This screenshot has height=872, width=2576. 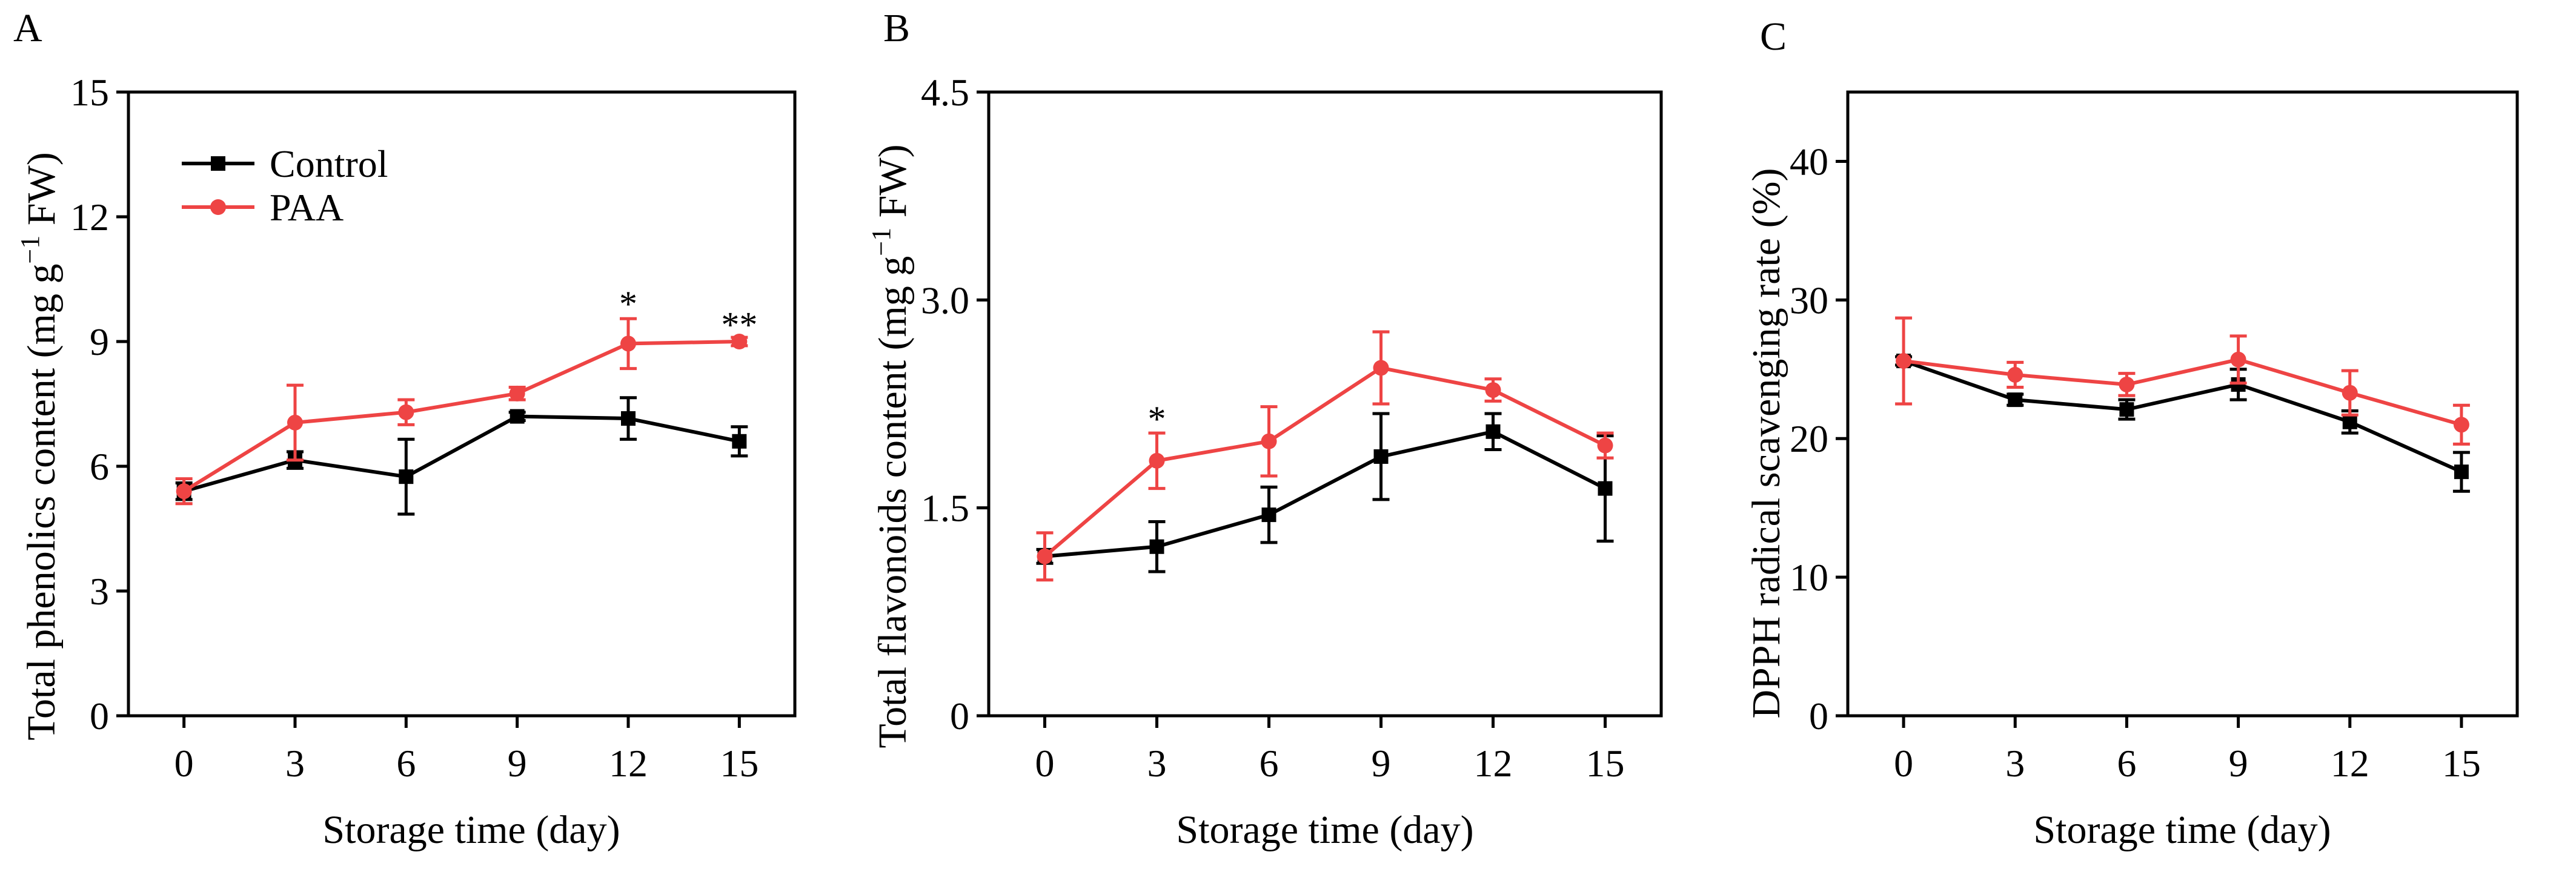 I want to click on panel-c-x-tick-label: 6, so click(x=2126, y=763).